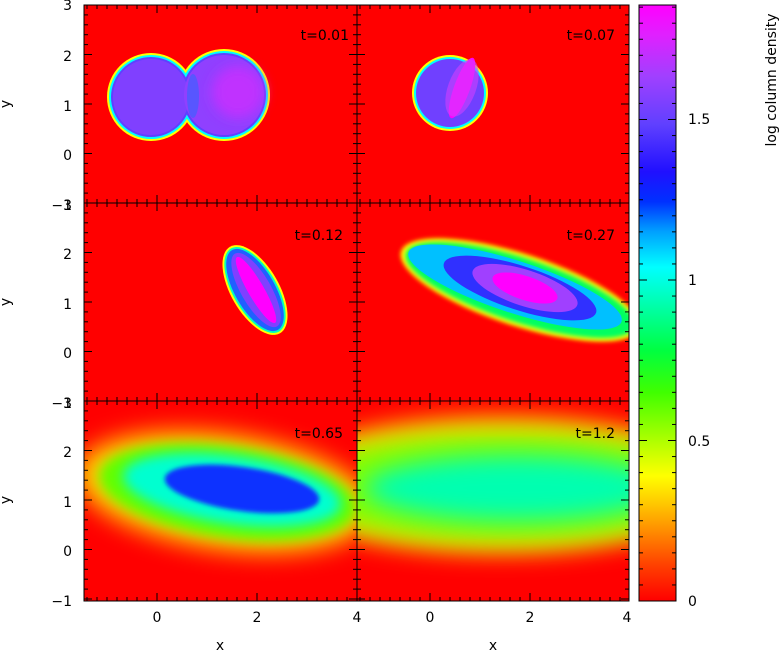  What do you see at coordinates (591, 36) in the screenshot?
I see `panel-label-t007: t=0.07` at bounding box center [591, 36].